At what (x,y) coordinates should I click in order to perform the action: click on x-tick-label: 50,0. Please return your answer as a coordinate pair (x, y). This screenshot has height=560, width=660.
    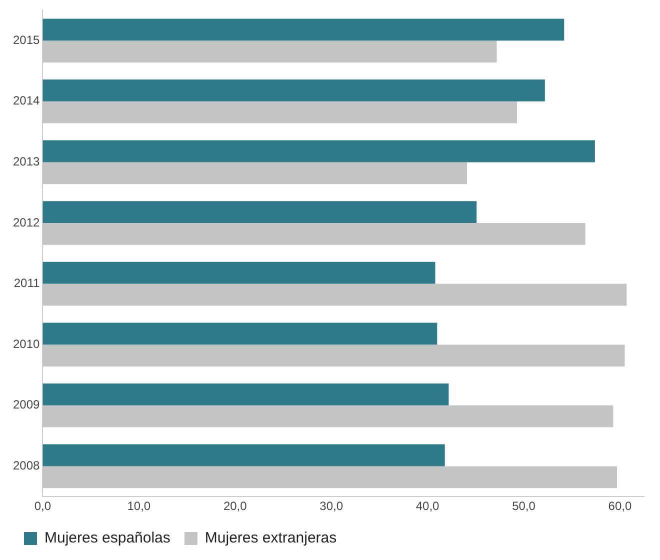
    Looking at the image, I should click on (524, 506).